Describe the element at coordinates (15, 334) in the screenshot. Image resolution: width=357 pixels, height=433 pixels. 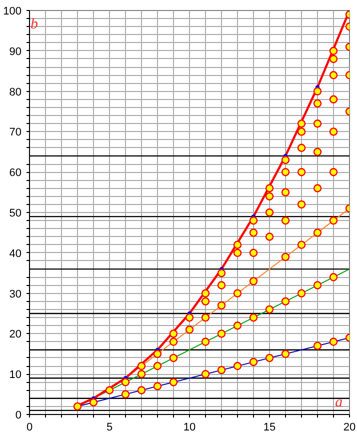
I see `y-tick-label: 20` at that location.